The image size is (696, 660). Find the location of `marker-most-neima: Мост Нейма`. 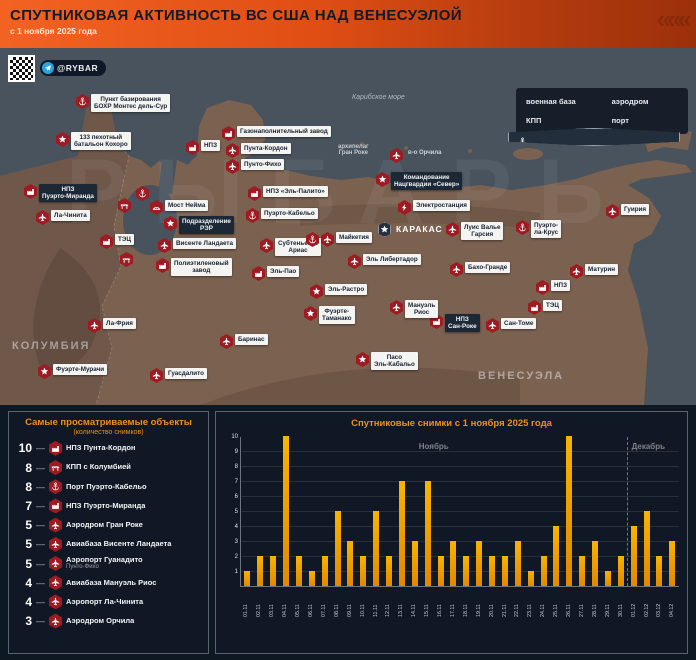

marker-most-neima: Мост Нейма is located at coordinates (179, 207).